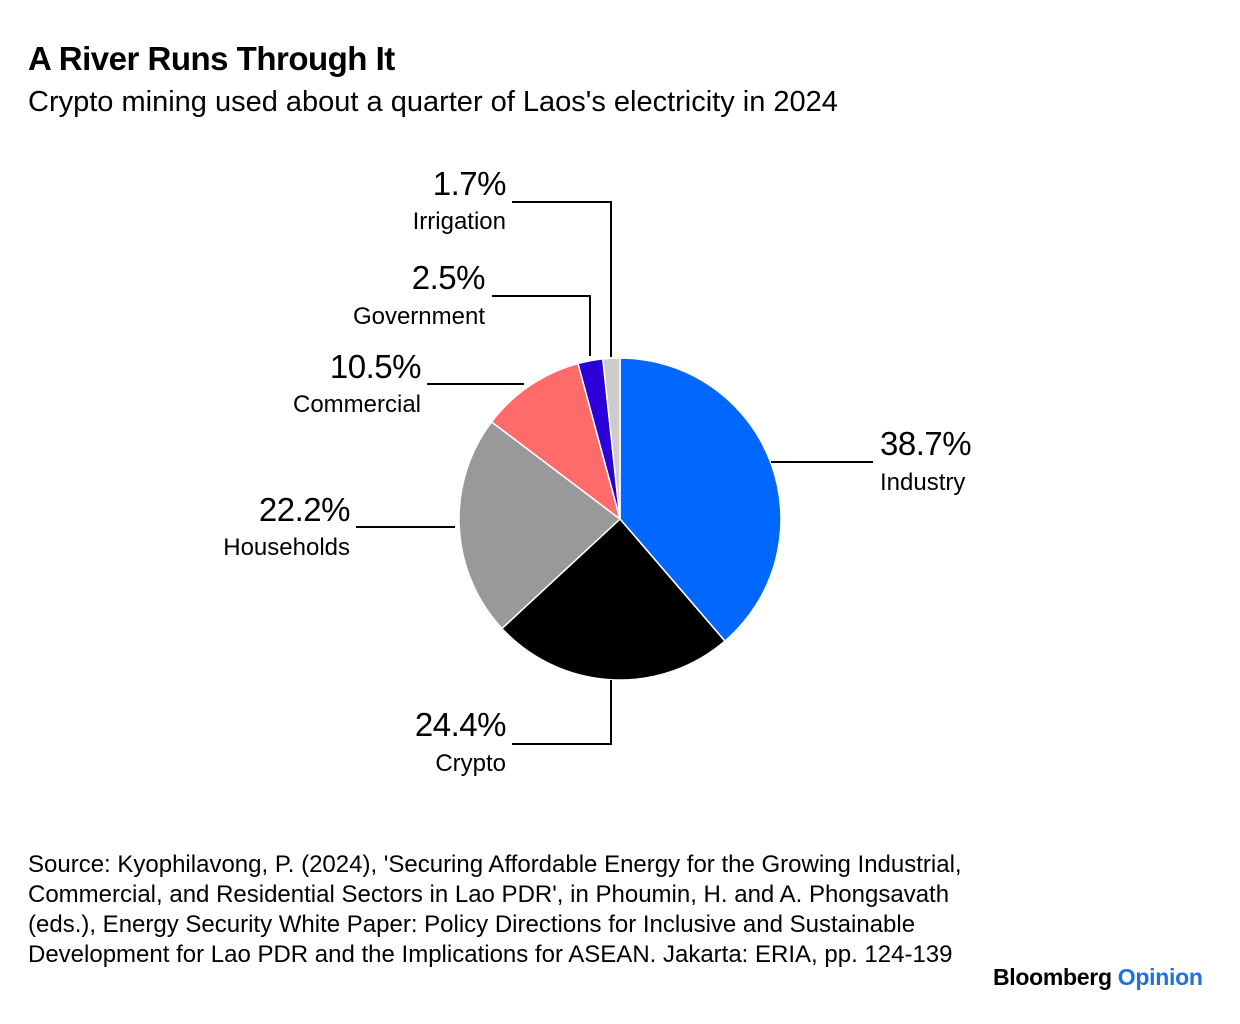 The width and height of the screenshot is (1240, 1024). Describe the element at coordinates (357, 404) in the screenshot. I see `category-label-commercial: Commercial` at that location.